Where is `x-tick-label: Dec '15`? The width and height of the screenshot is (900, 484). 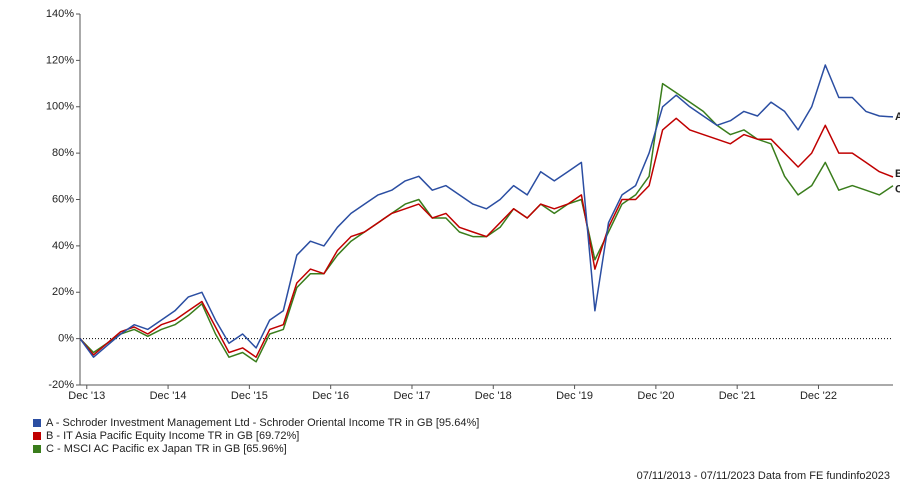 x-tick-label: Dec '15 is located at coordinates (249, 396).